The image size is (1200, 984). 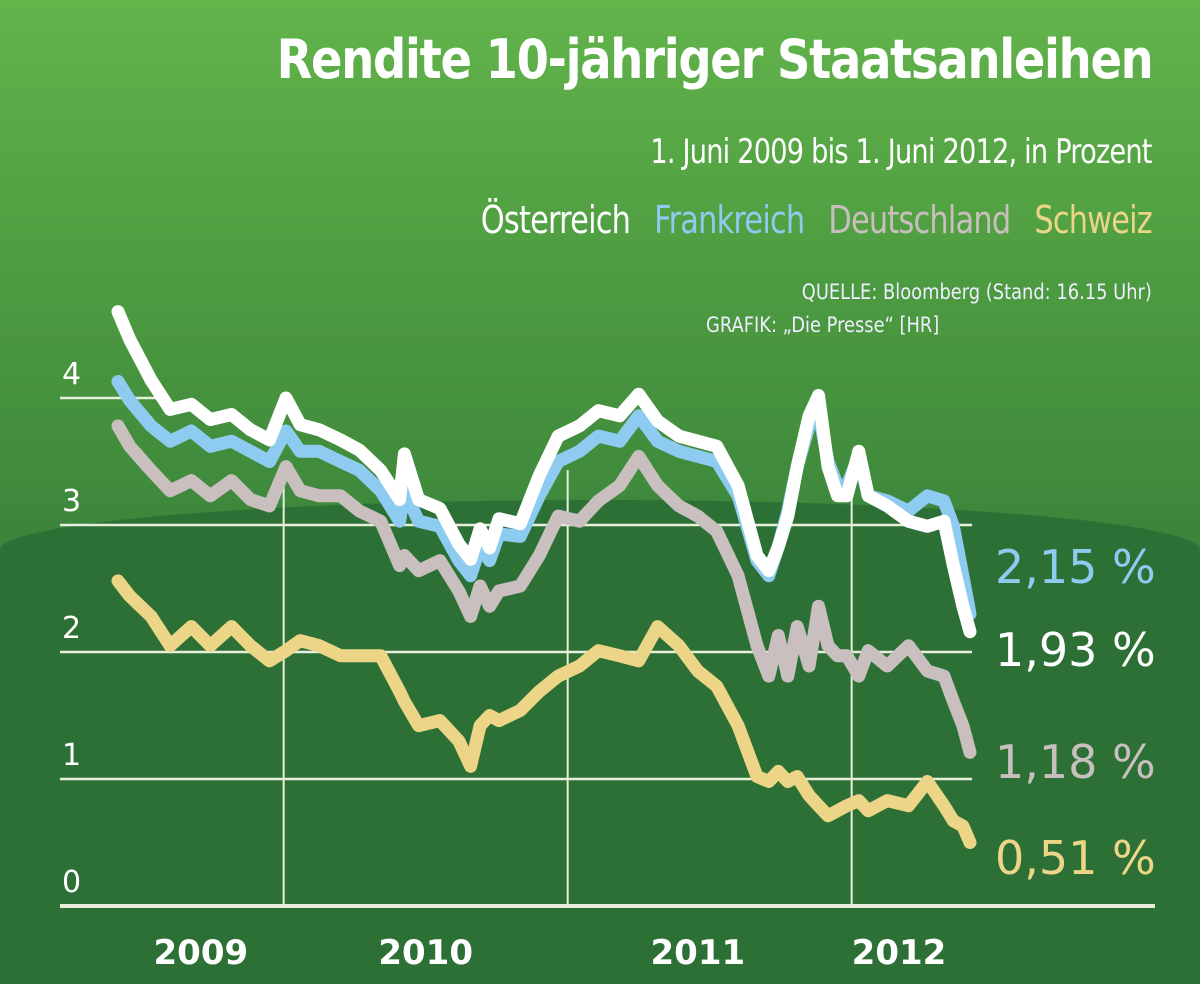 What do you see at coordinates (71, 882) in the screenshot?
I see `y-tick-label-0: 0` at bounding box center [71, 882].